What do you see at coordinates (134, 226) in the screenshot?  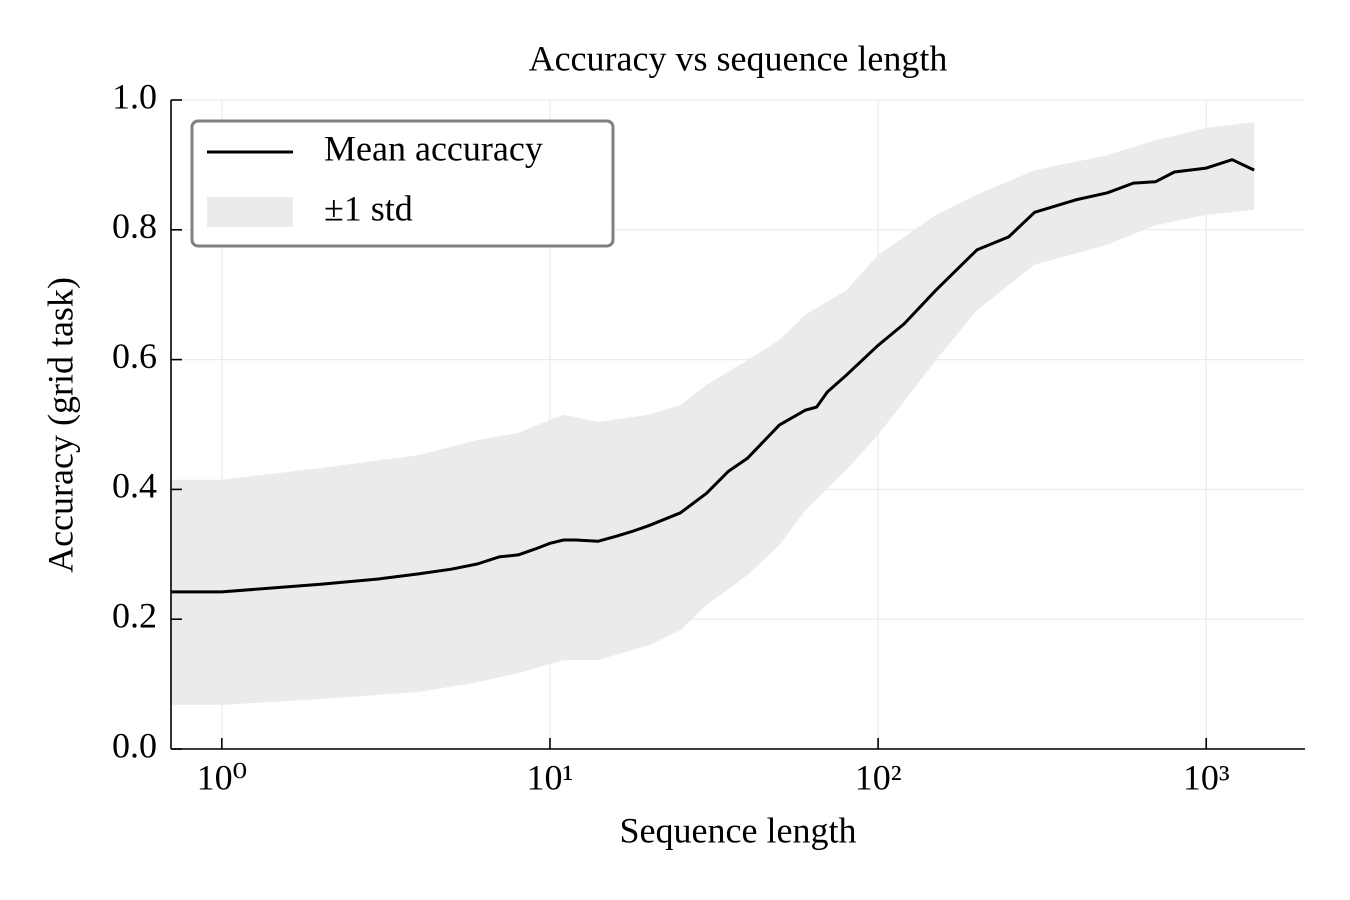 I see `y-tick-label: 0.8` at bounding box center [134, 226].